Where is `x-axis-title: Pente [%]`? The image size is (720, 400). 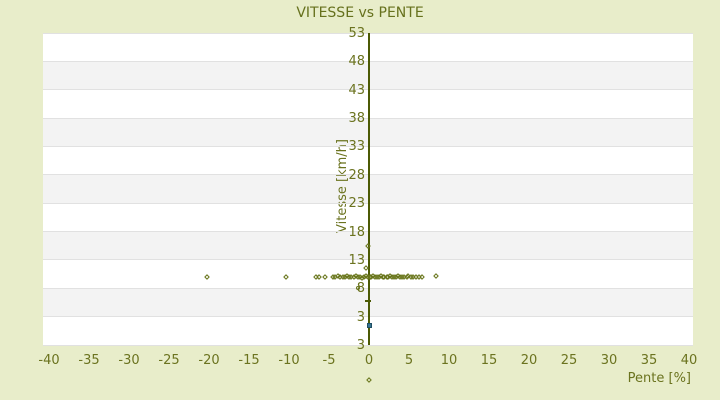
x-axis-title: Pente [%] is located at coordinates (659, 378).